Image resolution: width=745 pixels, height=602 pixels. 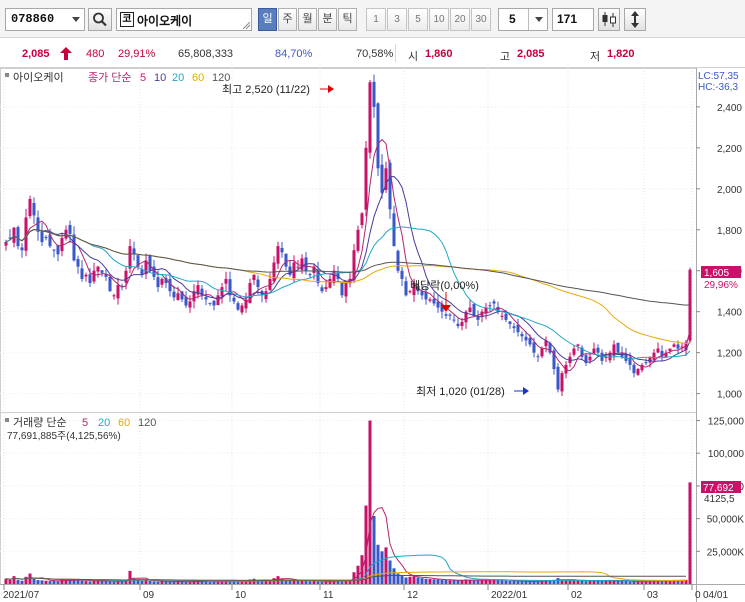 What do you see at coordinates (376, 19) in the screenshot?
I see `minute-option-1: 1` at bounding box center [376, 19].